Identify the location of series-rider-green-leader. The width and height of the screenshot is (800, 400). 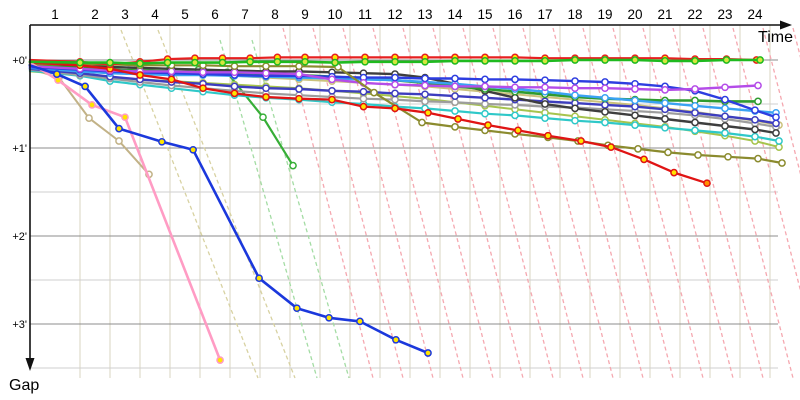
(396, 62).